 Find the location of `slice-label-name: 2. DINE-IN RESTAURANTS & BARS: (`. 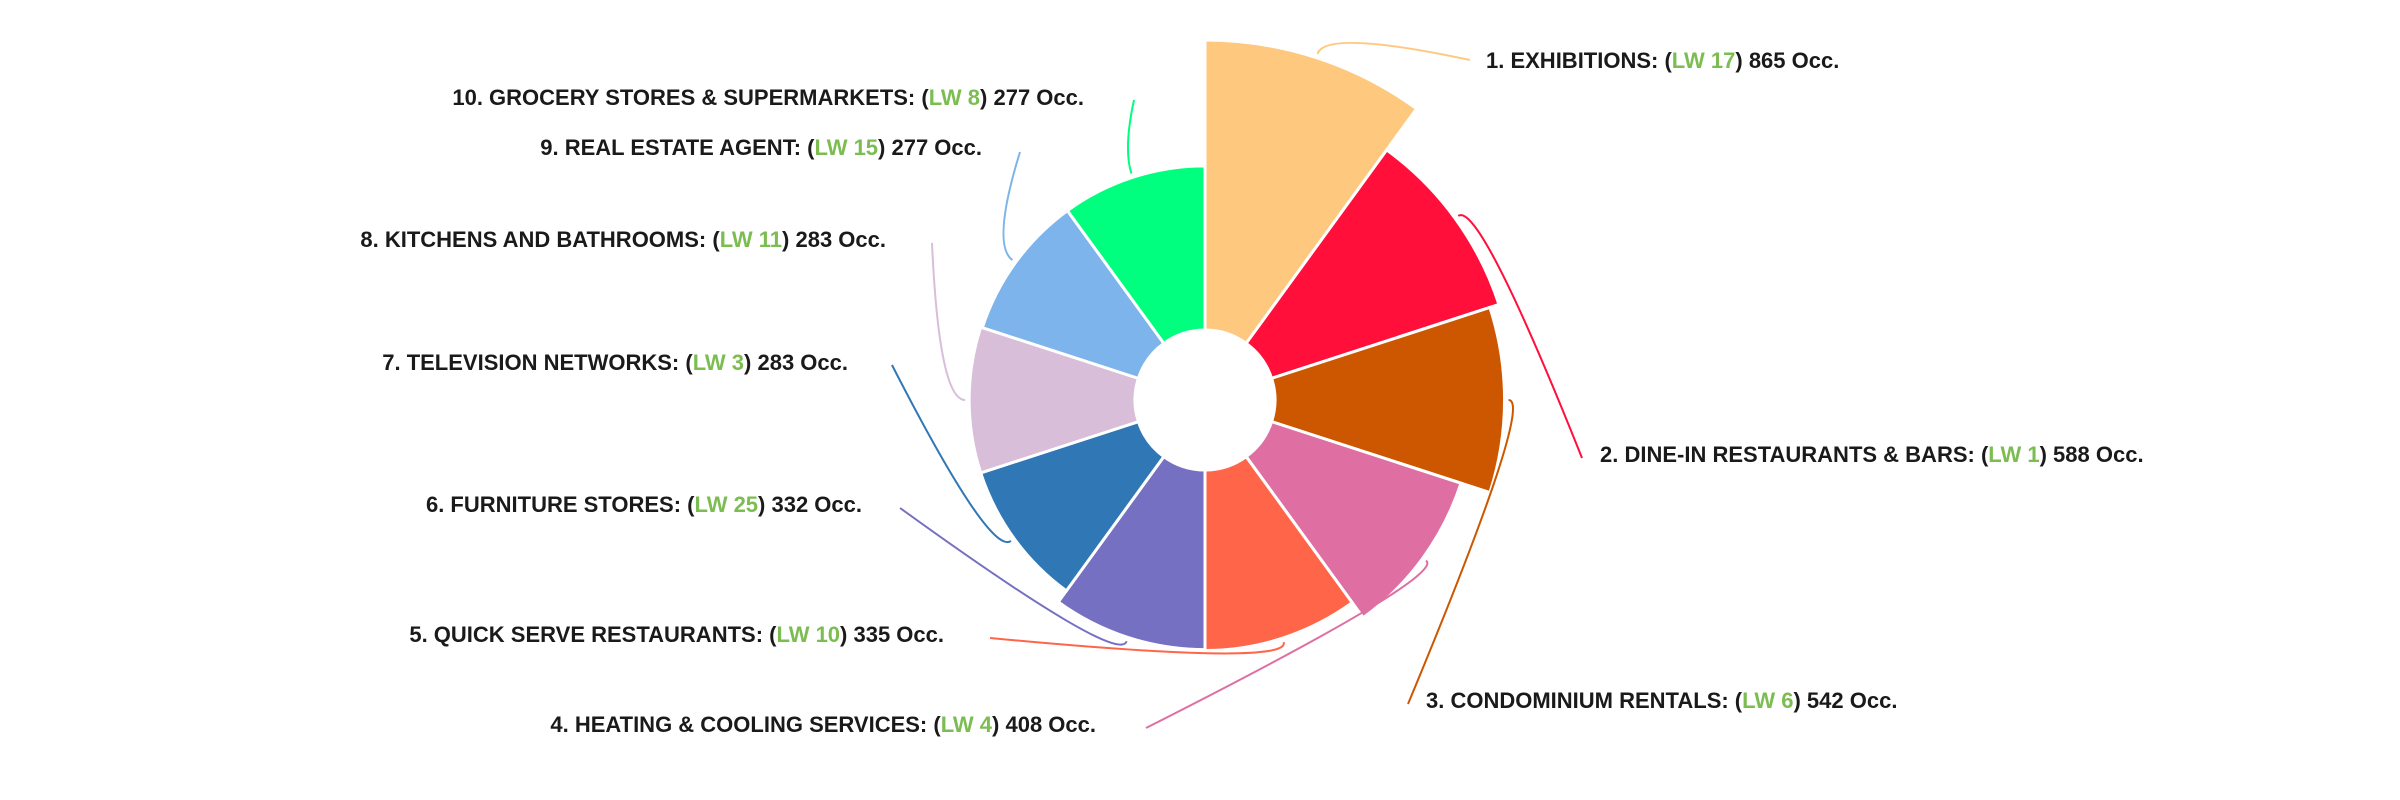

slice-label-name: 2. DINE-IN RESTAURANTS & BARS: ( is located at coordinates (1794, 454).